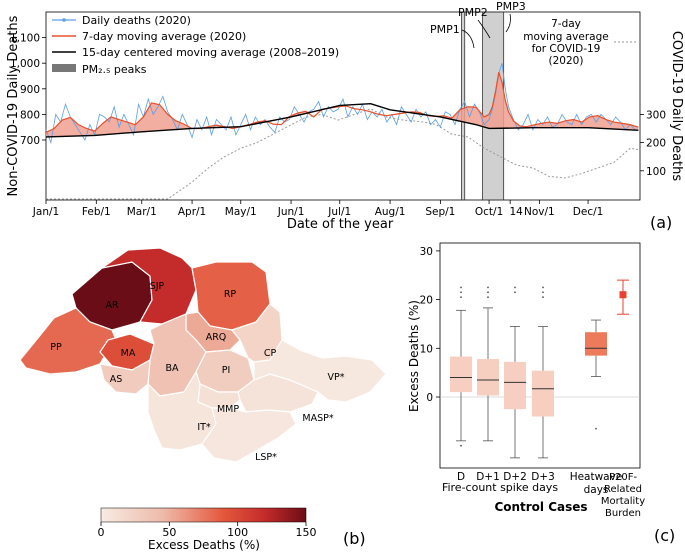  Describe the element at coordinates (461, 477) in the screenshot. I see `box-label: D` at that location.